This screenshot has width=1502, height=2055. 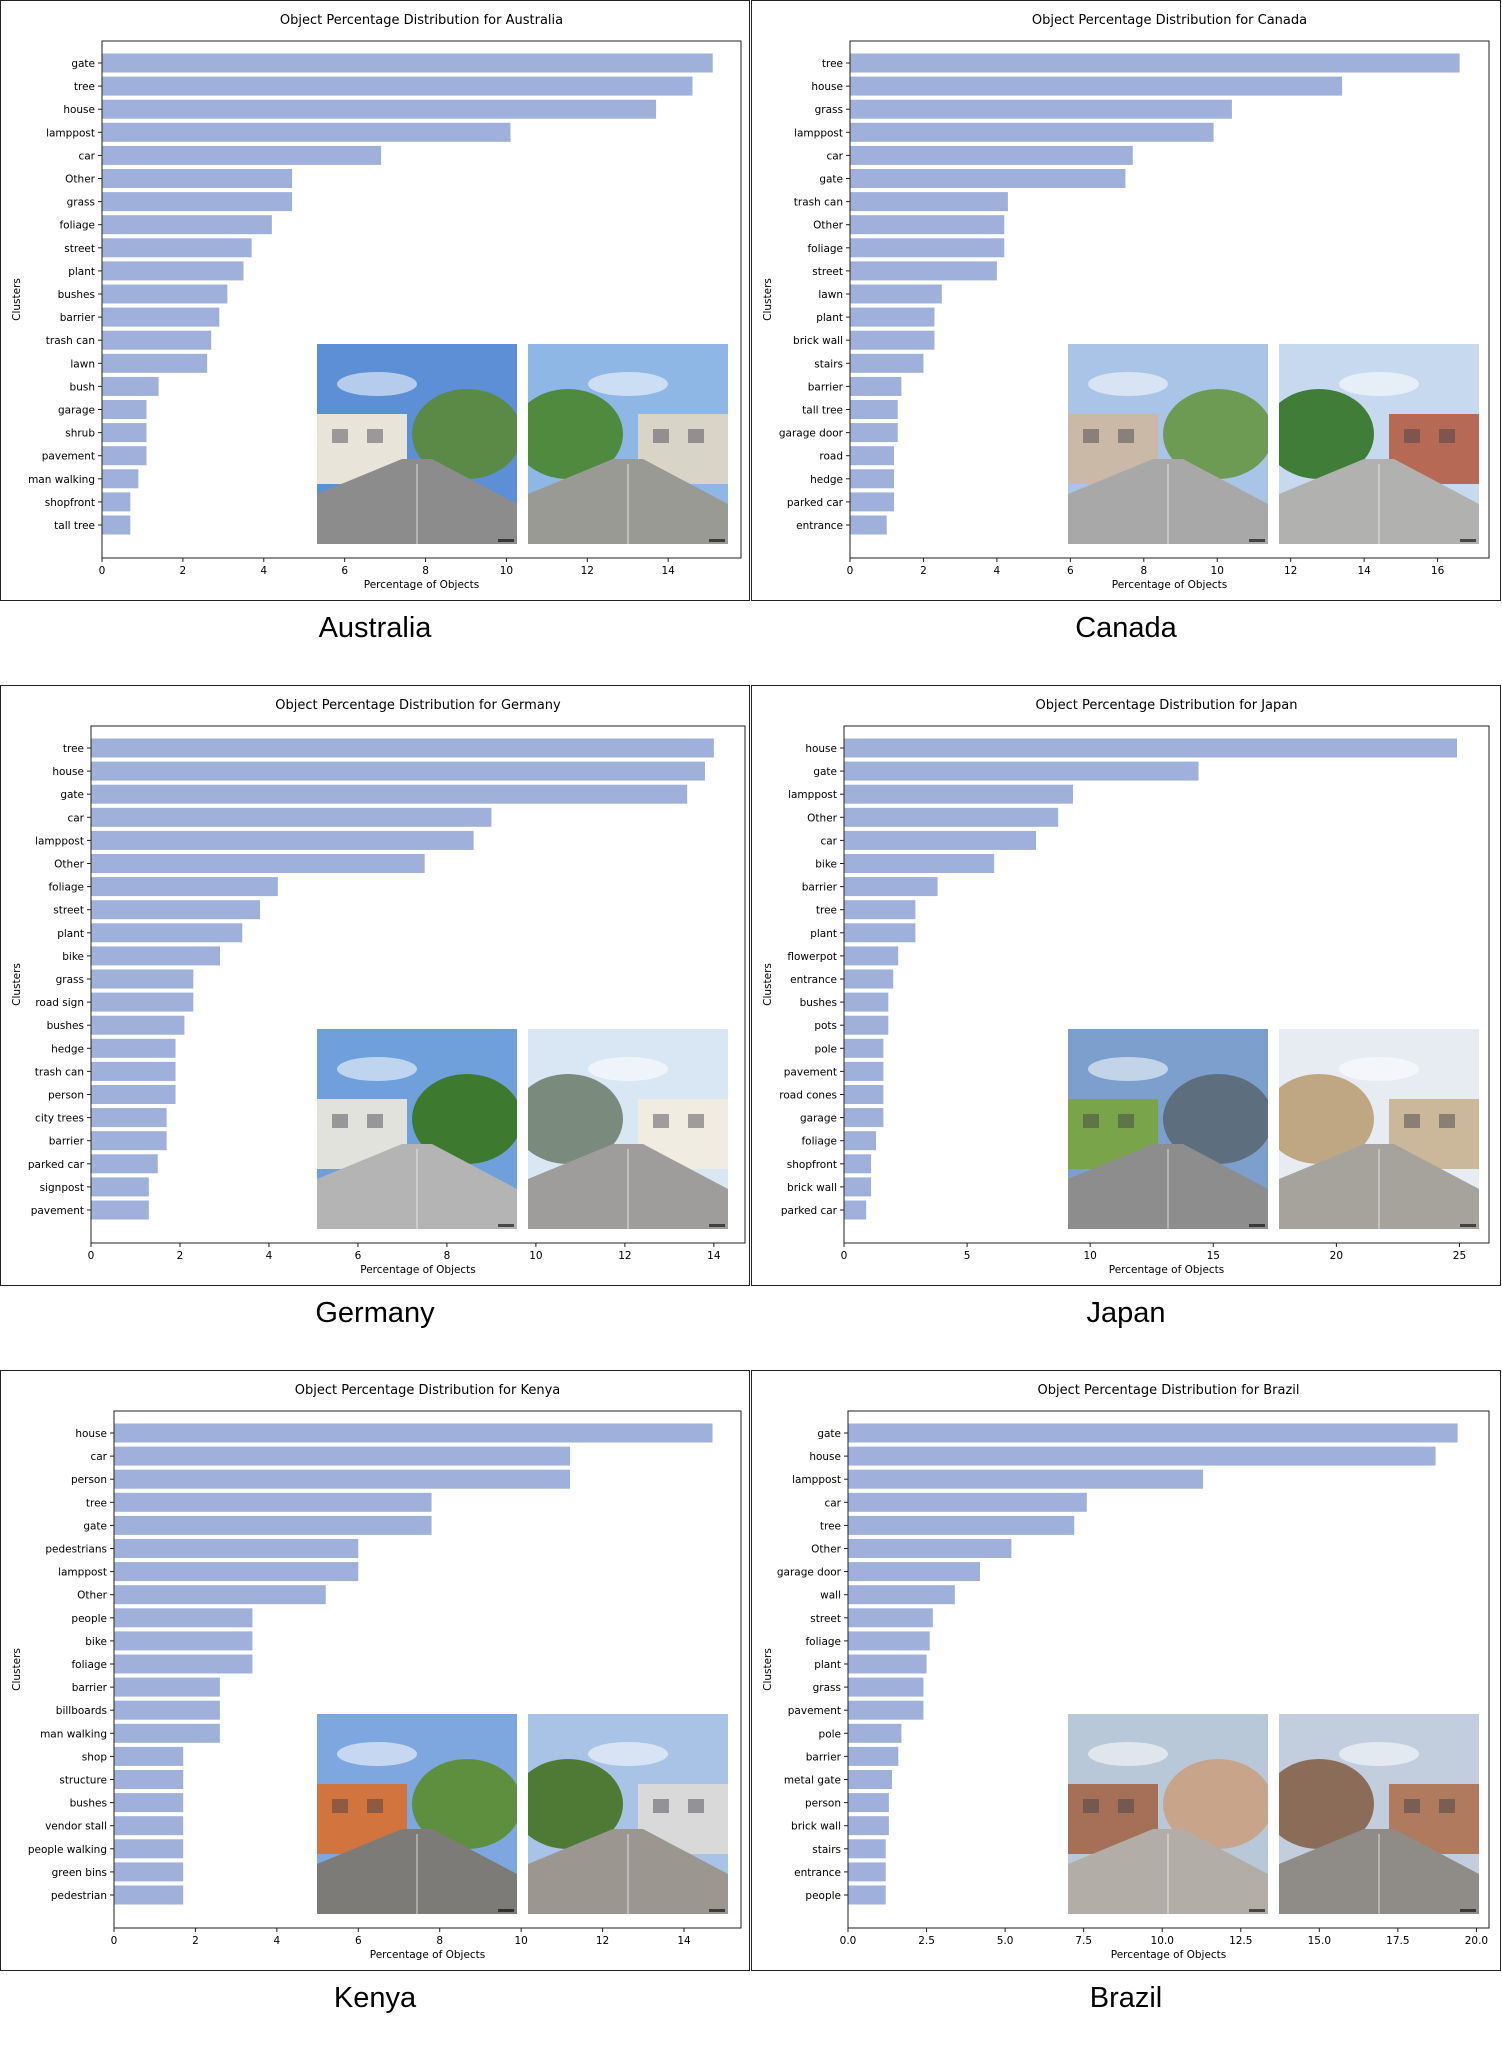 I want to click on x-tick-label: 12, so click(x=624, y=1256).